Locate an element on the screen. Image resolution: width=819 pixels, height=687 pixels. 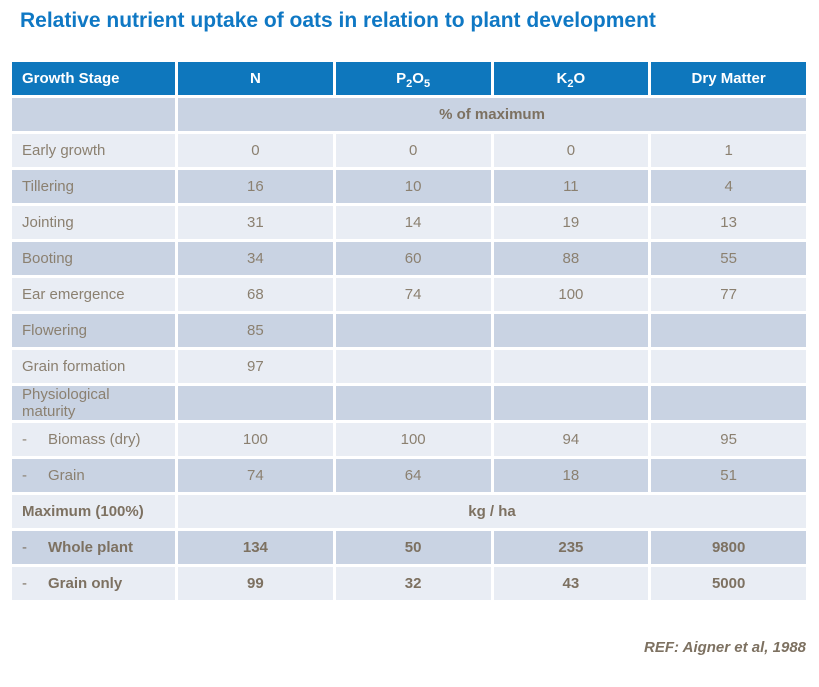
table-row-flowering: Flowering 85 is located at coordinates (409, 330).